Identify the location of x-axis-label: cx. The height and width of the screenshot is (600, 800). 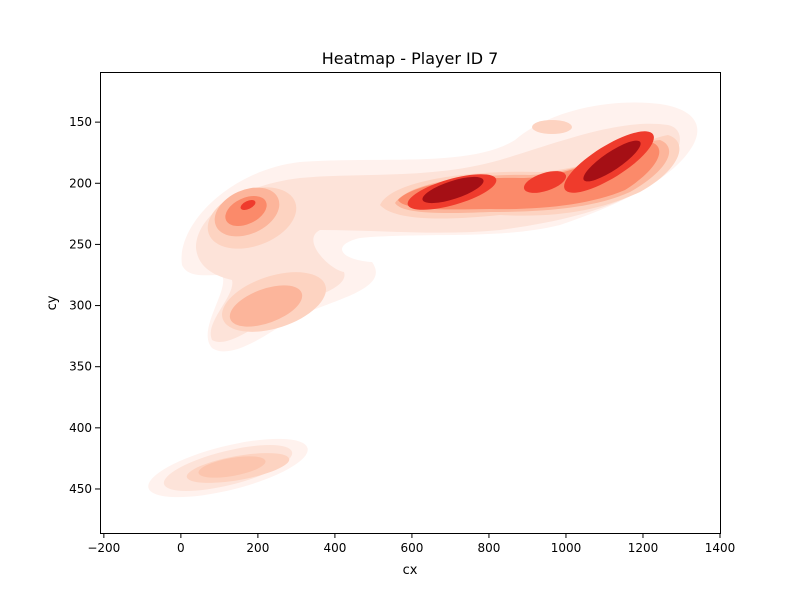
(410, 570).